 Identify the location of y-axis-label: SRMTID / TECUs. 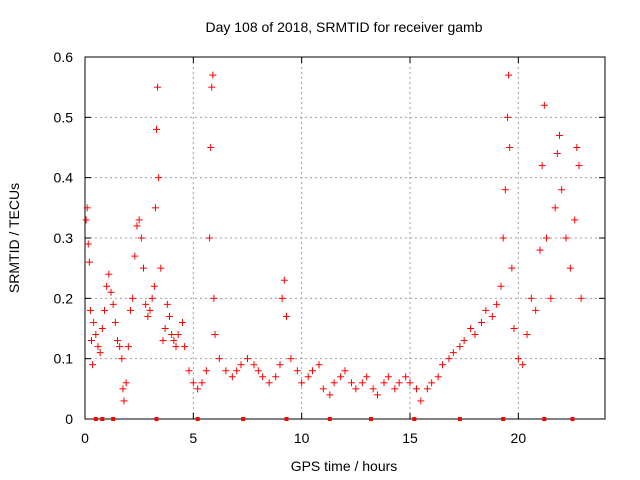
(14, 238).